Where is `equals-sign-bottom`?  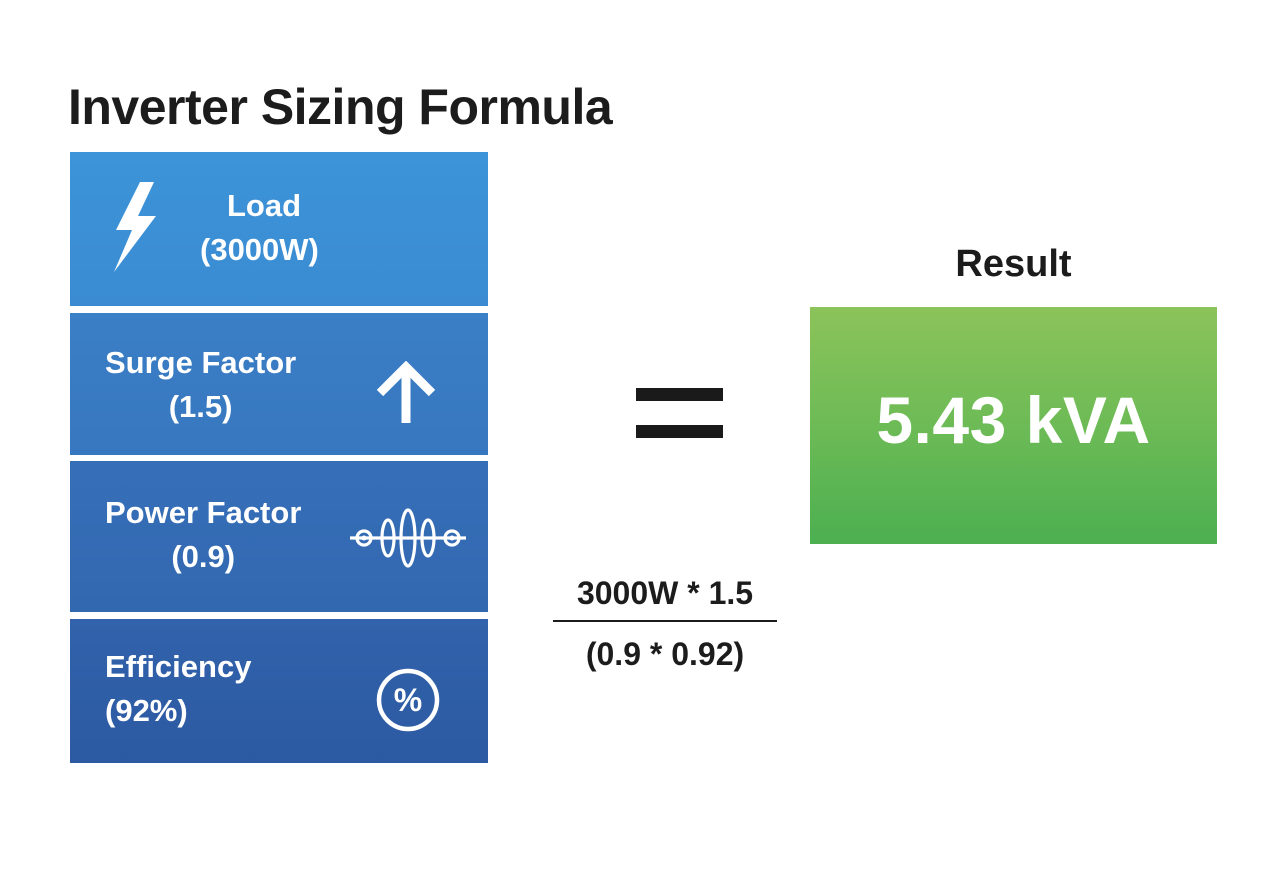
equals-sign-bottom is located at coordinates (679, 431).